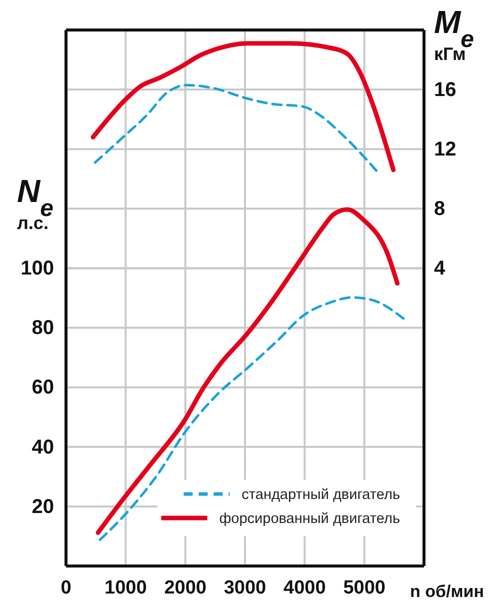 This screenshot has width=496, height=603. I want to click on legend-label: форсированный двигатель, so click(309, 519).